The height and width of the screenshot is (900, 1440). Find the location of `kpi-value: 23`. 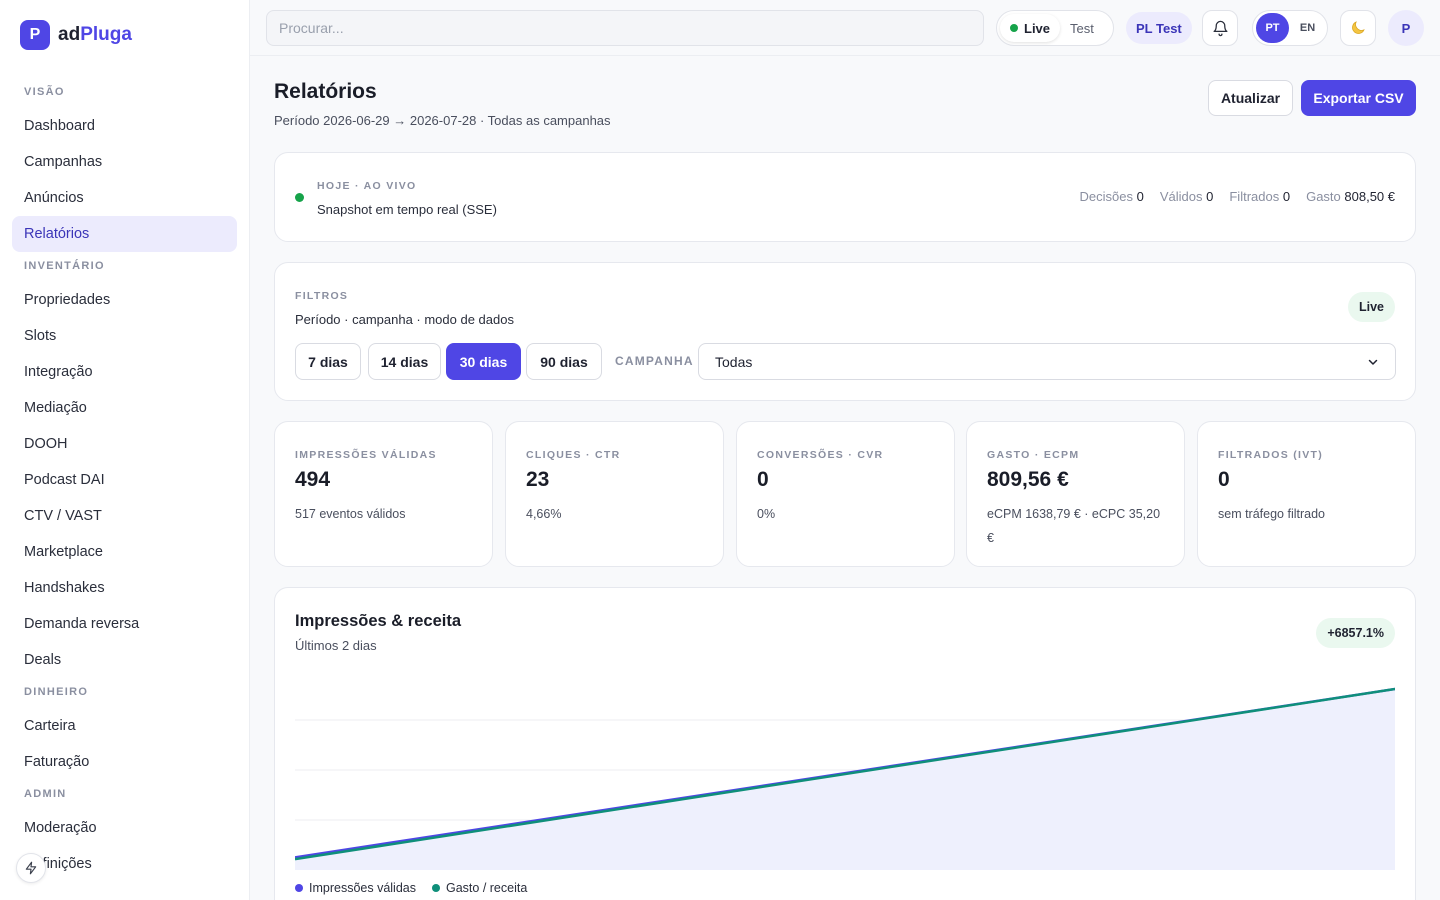

kpi-value: 23 is located at coordinates (538, 479).